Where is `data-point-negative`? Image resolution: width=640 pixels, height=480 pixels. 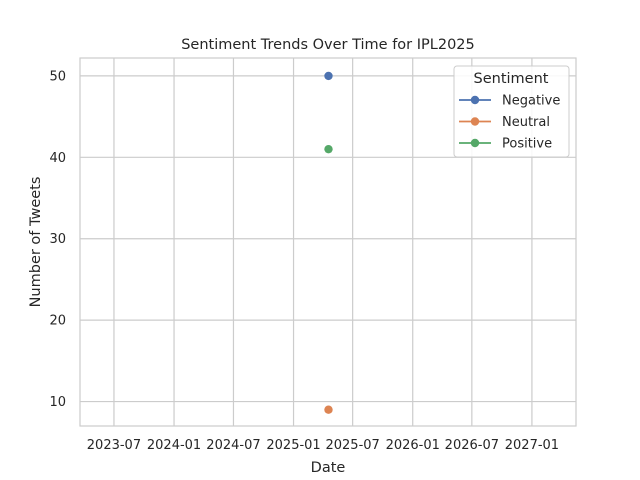
data-point-negative is located at coordinates (328, 76).